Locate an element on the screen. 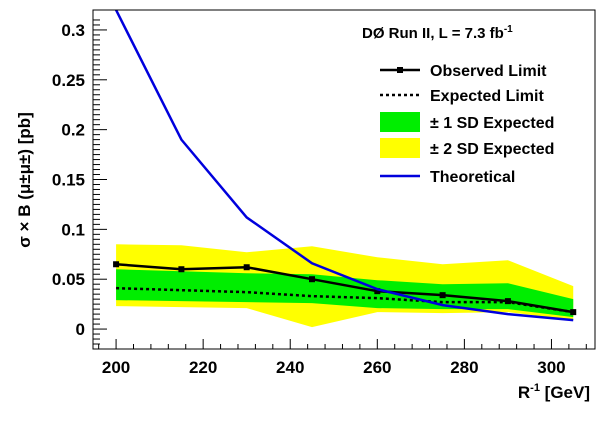 The image size is (609, 421). legend-label: ± 2 SD Expected is located at coordinates (492, 149).